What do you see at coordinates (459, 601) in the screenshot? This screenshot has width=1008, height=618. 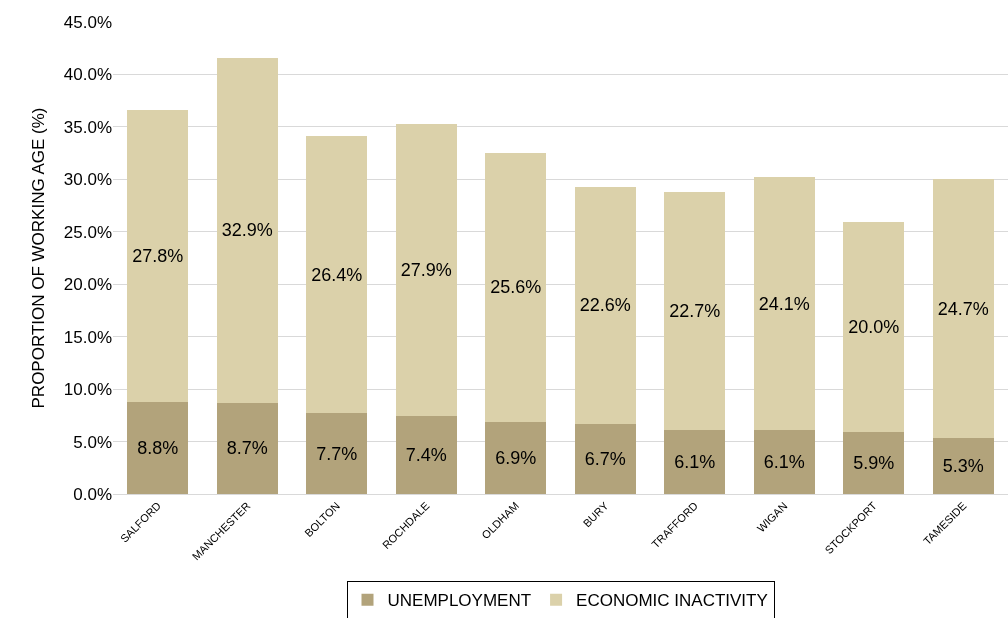 I see `legend-label: UNEMPLOYMENT` at bounding box center [459, 601].